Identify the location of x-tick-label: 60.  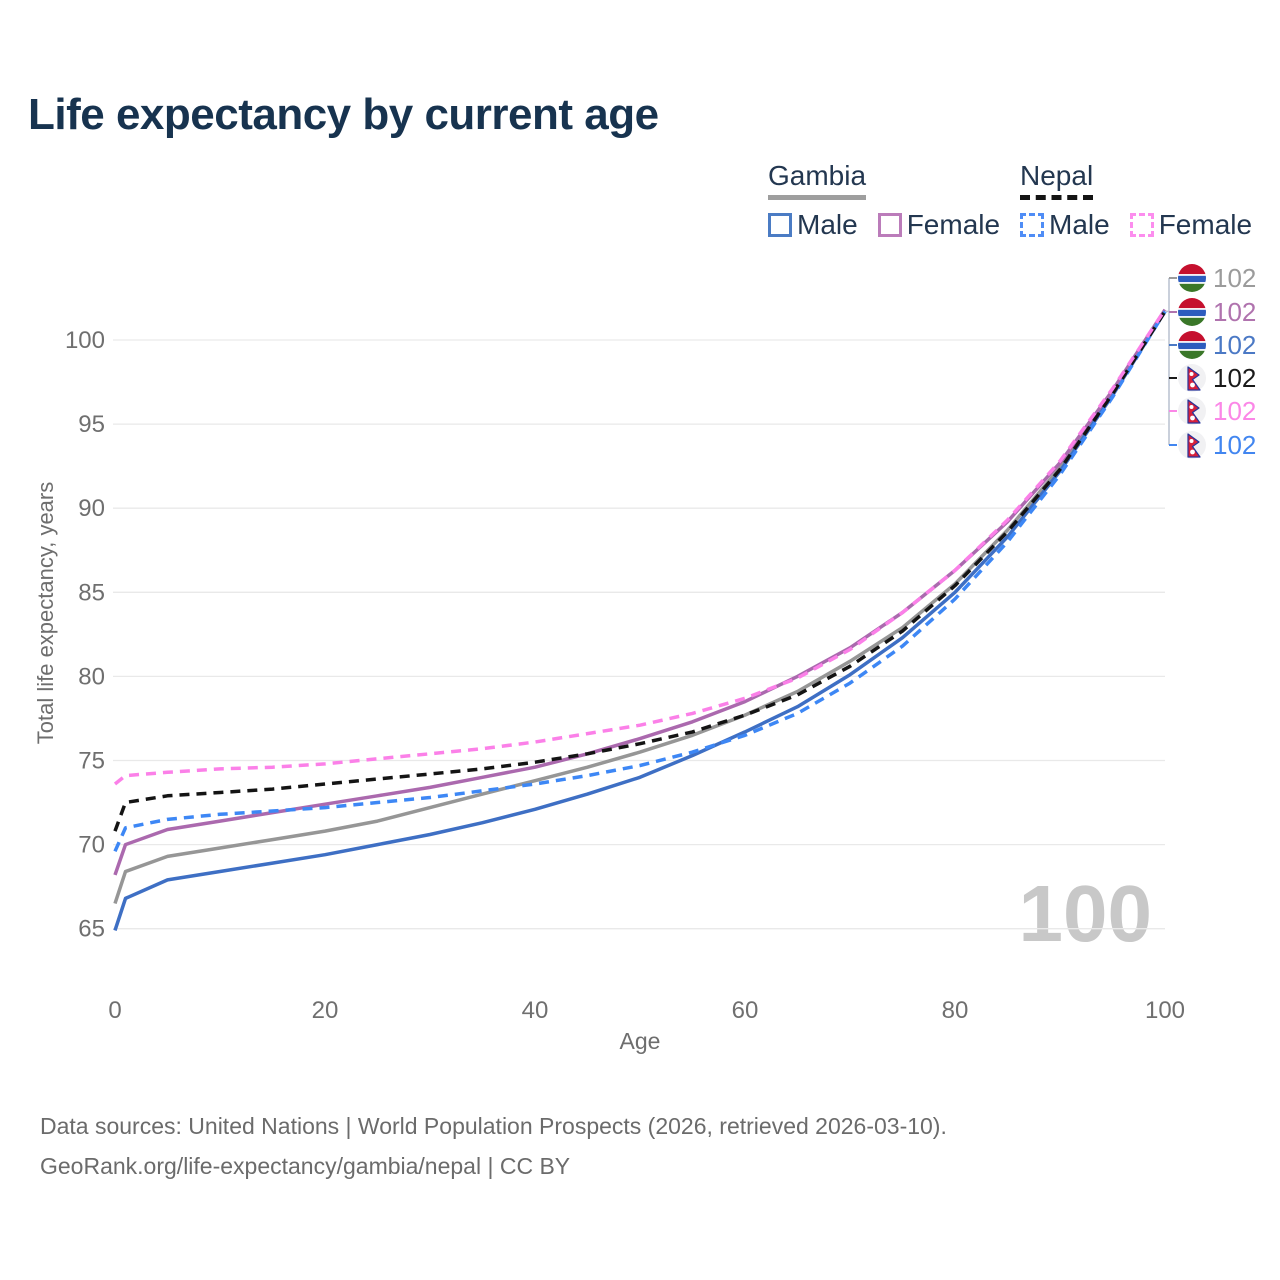
(745, 1010).